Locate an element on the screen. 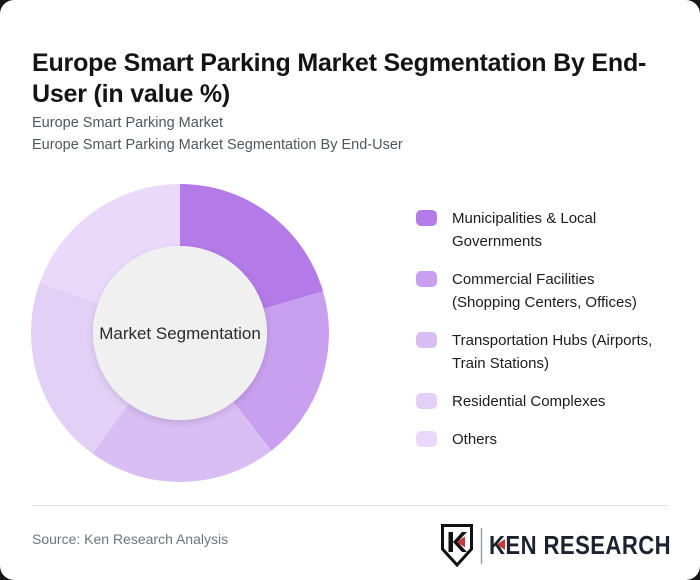 The height and width of the screenshot is (580, 700). subtitle-line-1: Europe Smart Parking Market is located at coordinates (127, 123).